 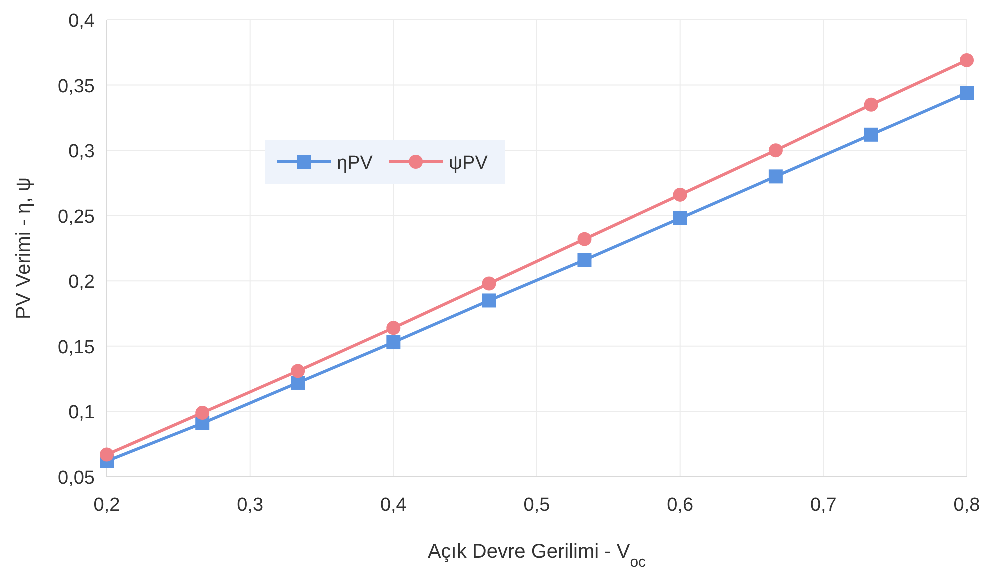 What do you see at coordinates (107, 505) in the screenshot?
I see `x-tick-label: 0,2` at bounding box center [107, 505].